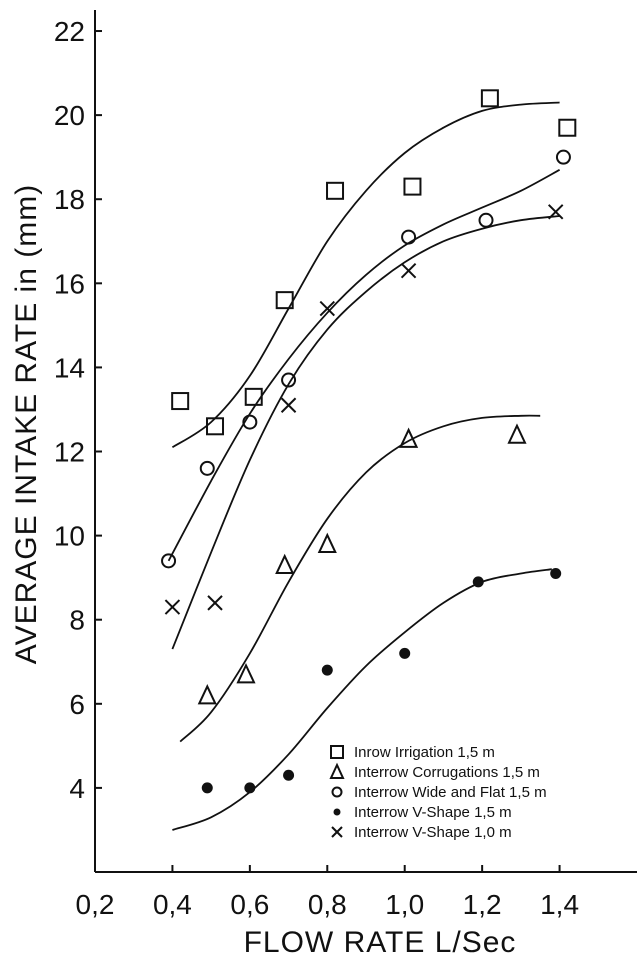  What do you see at coordinates (433, 832) in the screenshot?
I see `legend-label: Interrow V-Shape 1,0 m` at bounding box center [433, 832].